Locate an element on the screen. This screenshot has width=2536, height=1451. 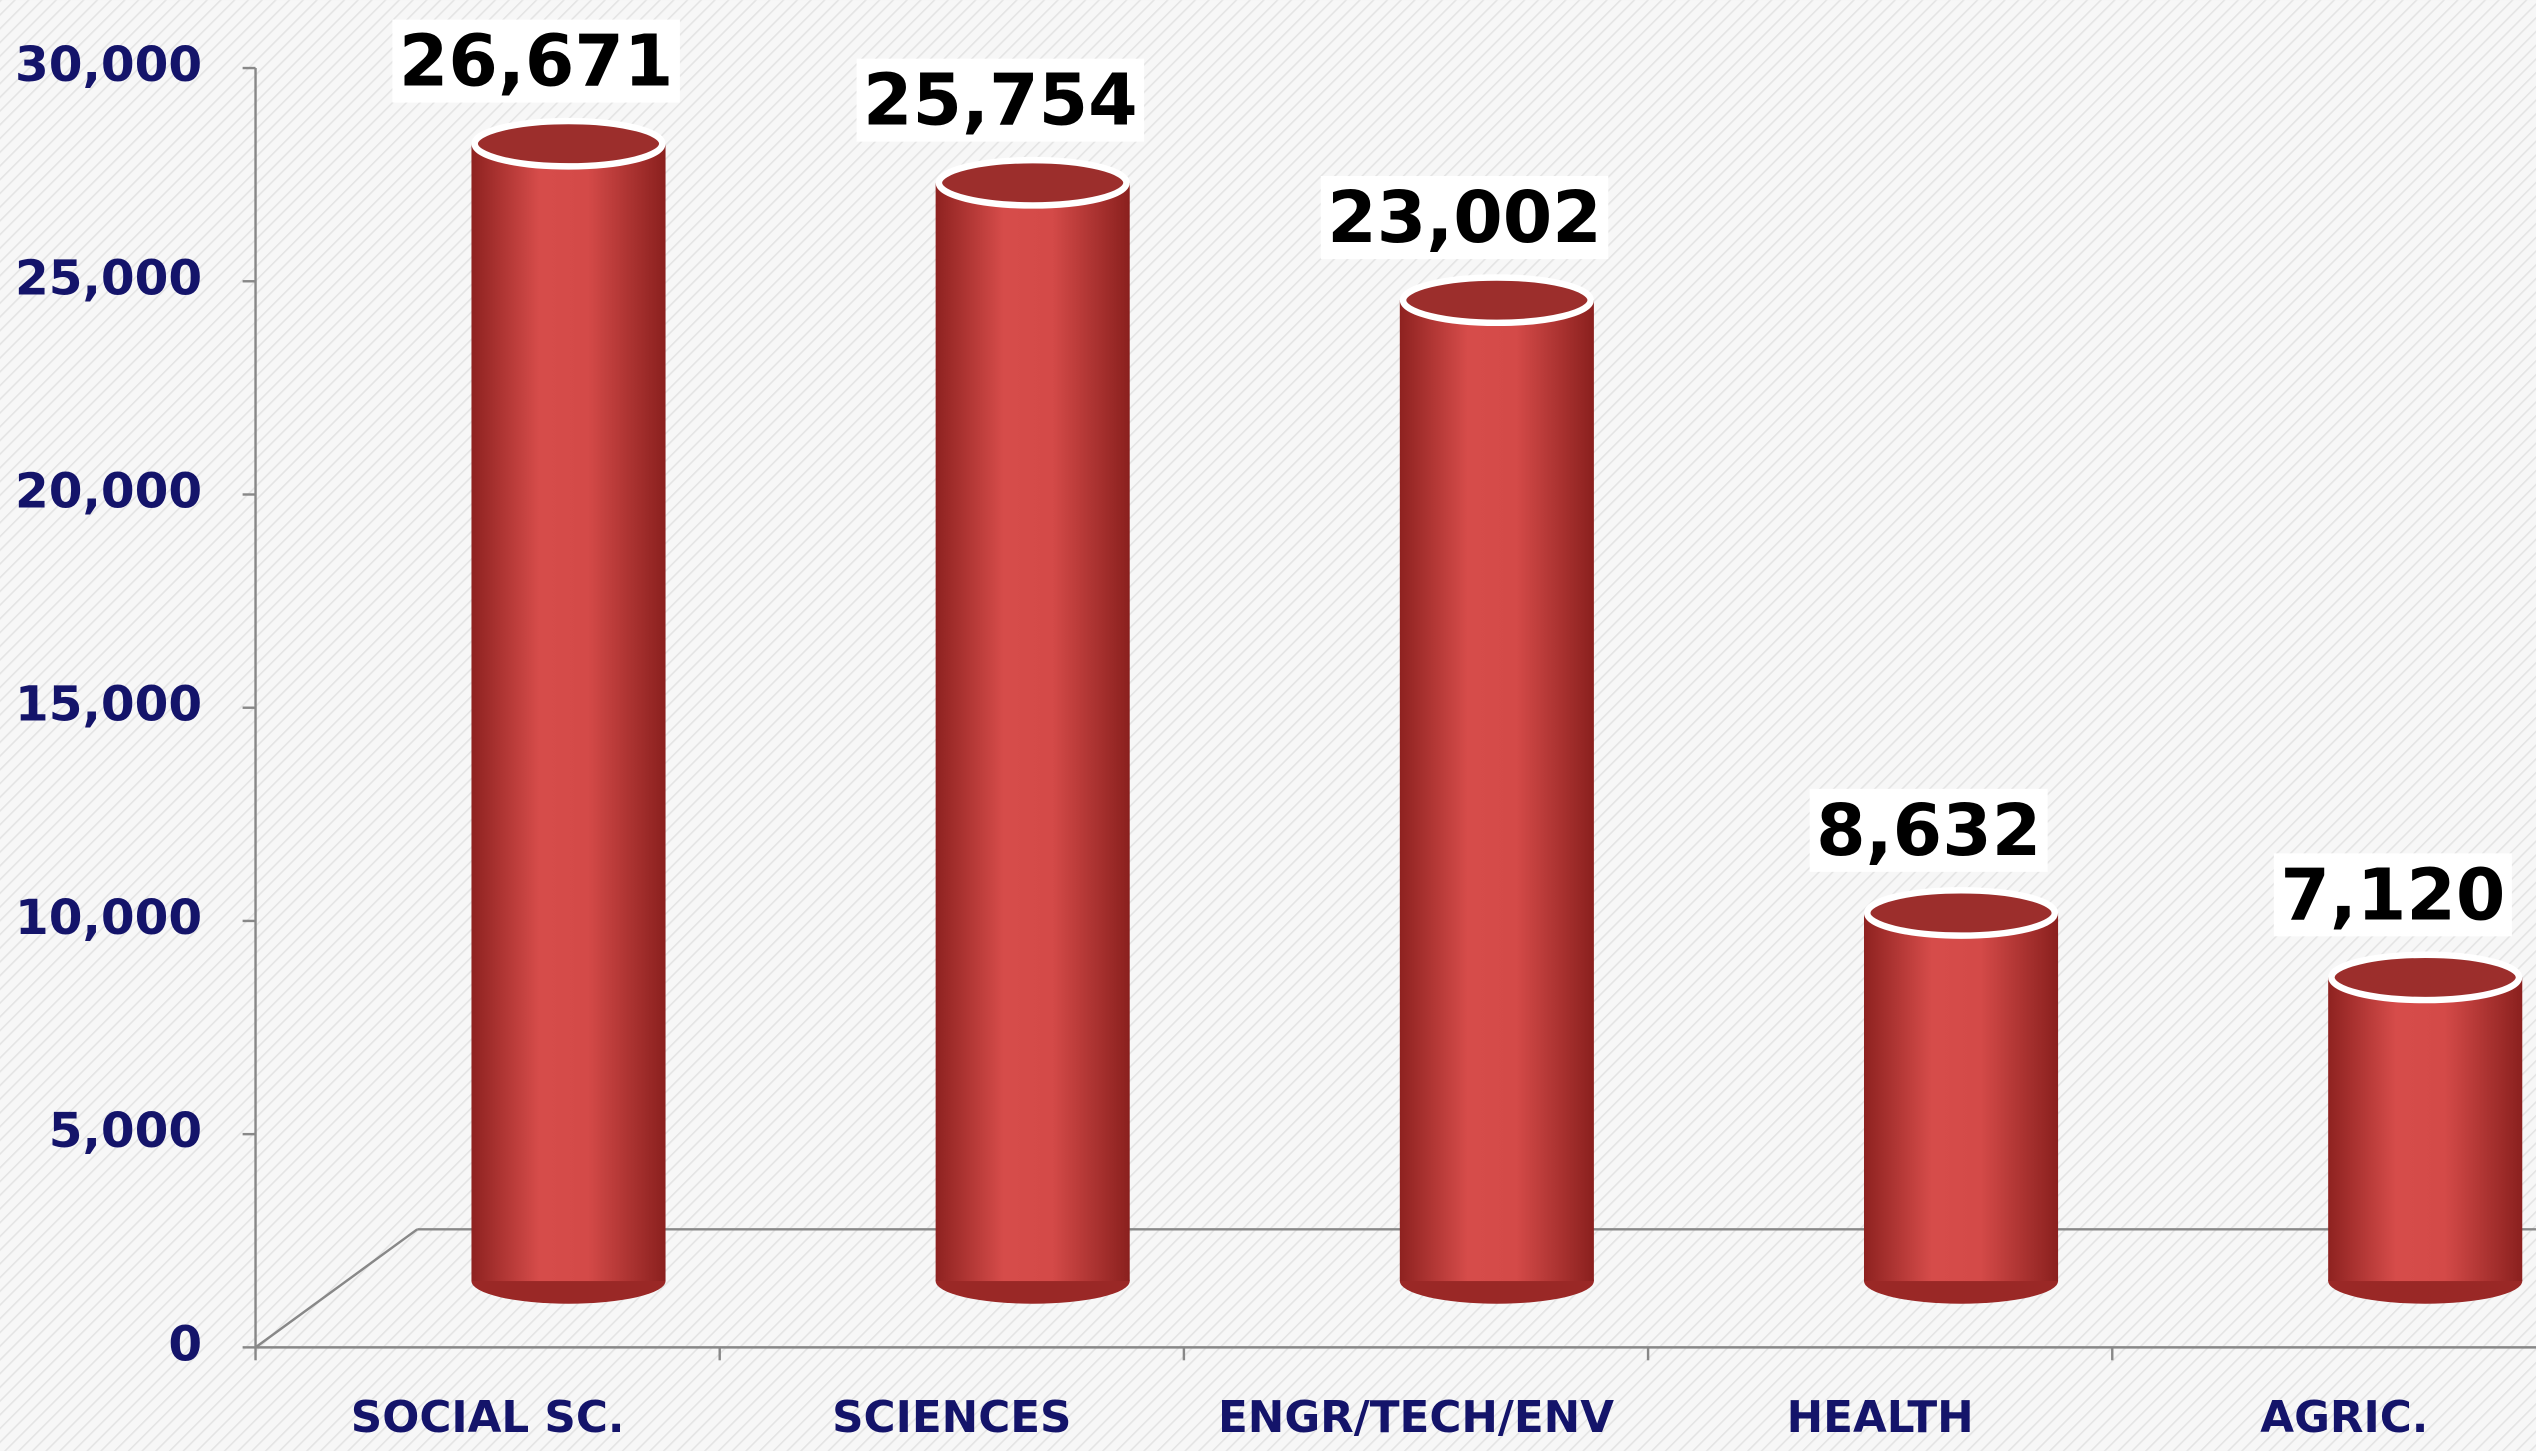
y-tick-label: 30,000 is located at coordinates (108, 65).